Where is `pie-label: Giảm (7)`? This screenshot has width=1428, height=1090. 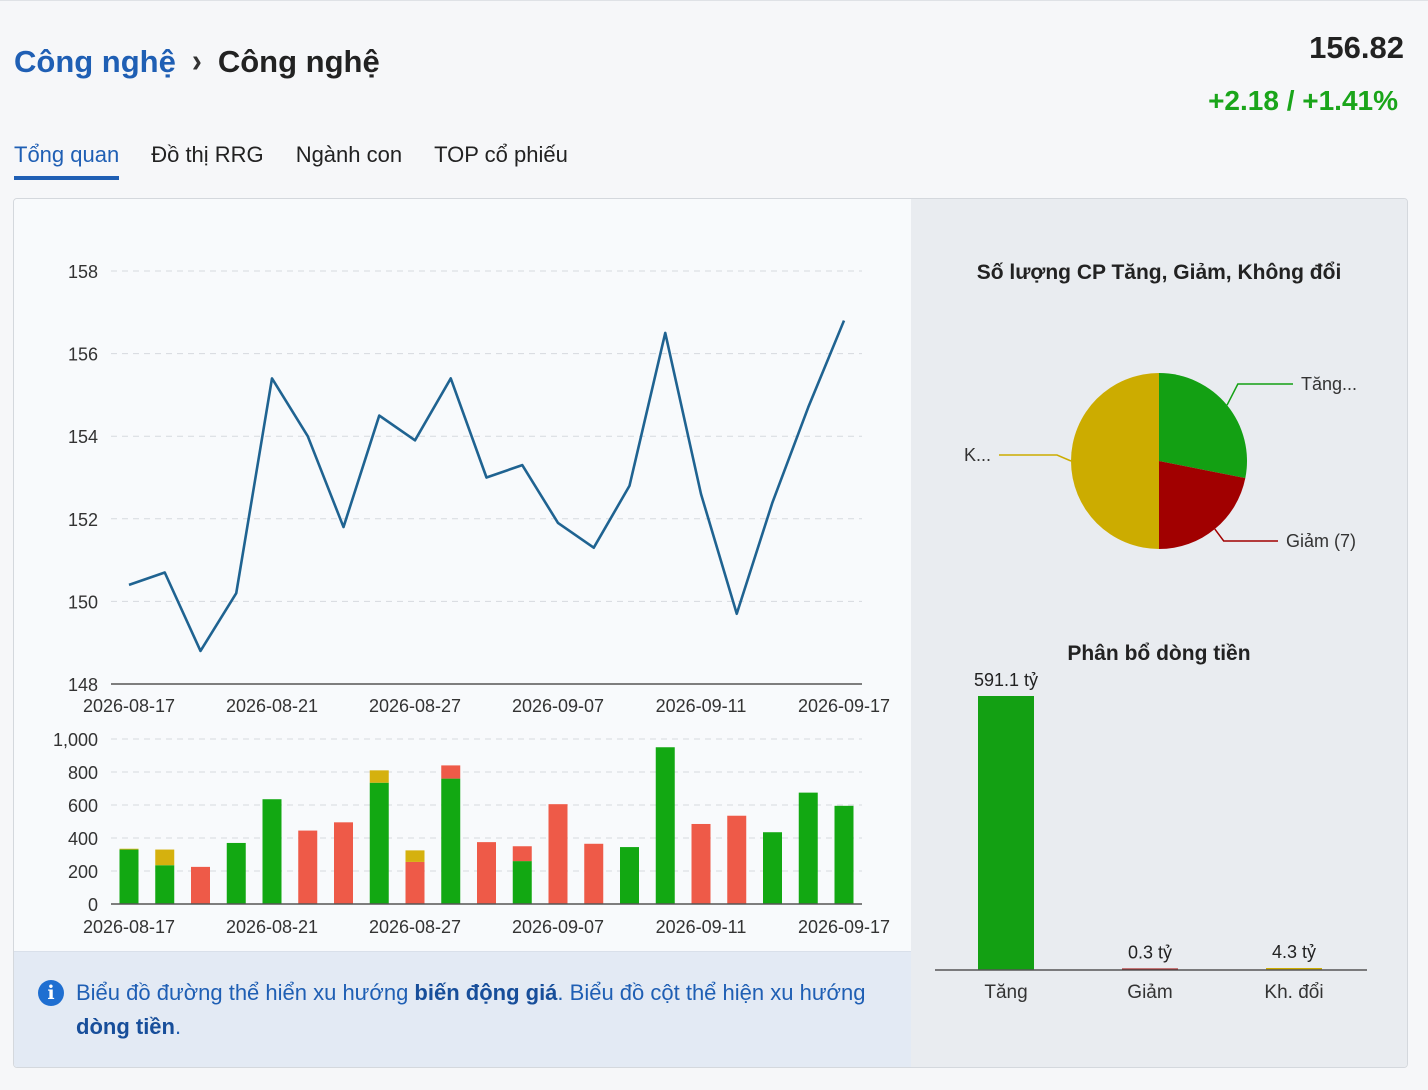
pie-label: Giảm (7) is located at coordinates (1321, 541).